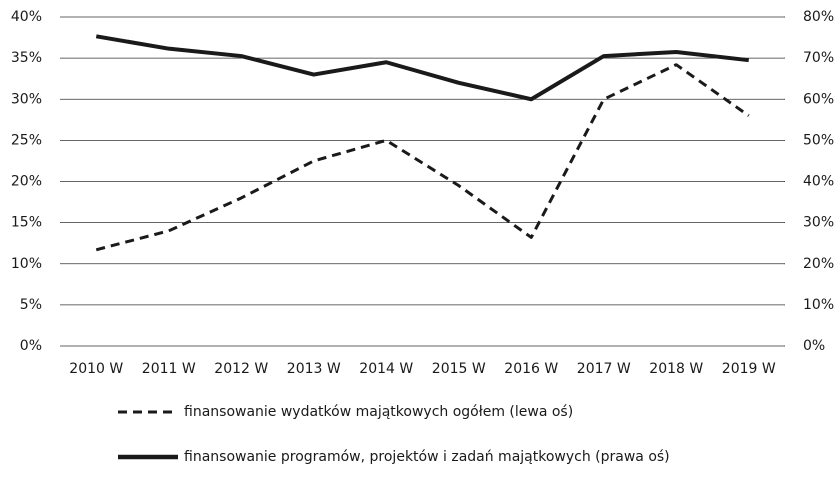 The image size is (838, 492). I want to click on y2-tick-label: 30%, so click(818, 223).